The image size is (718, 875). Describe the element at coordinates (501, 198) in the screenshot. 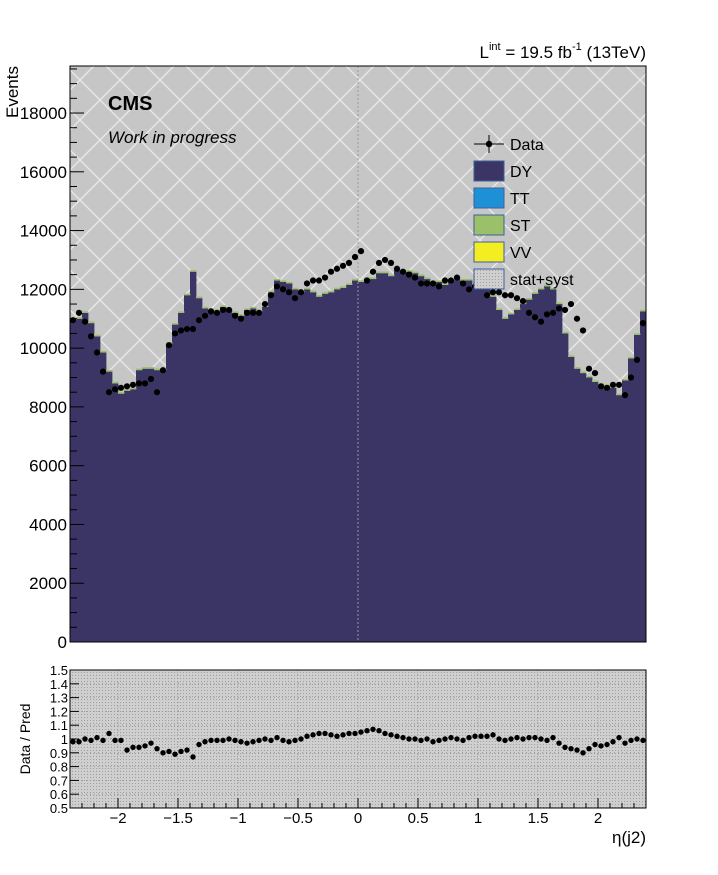

I see `legend-item-tt: TT` at that location.